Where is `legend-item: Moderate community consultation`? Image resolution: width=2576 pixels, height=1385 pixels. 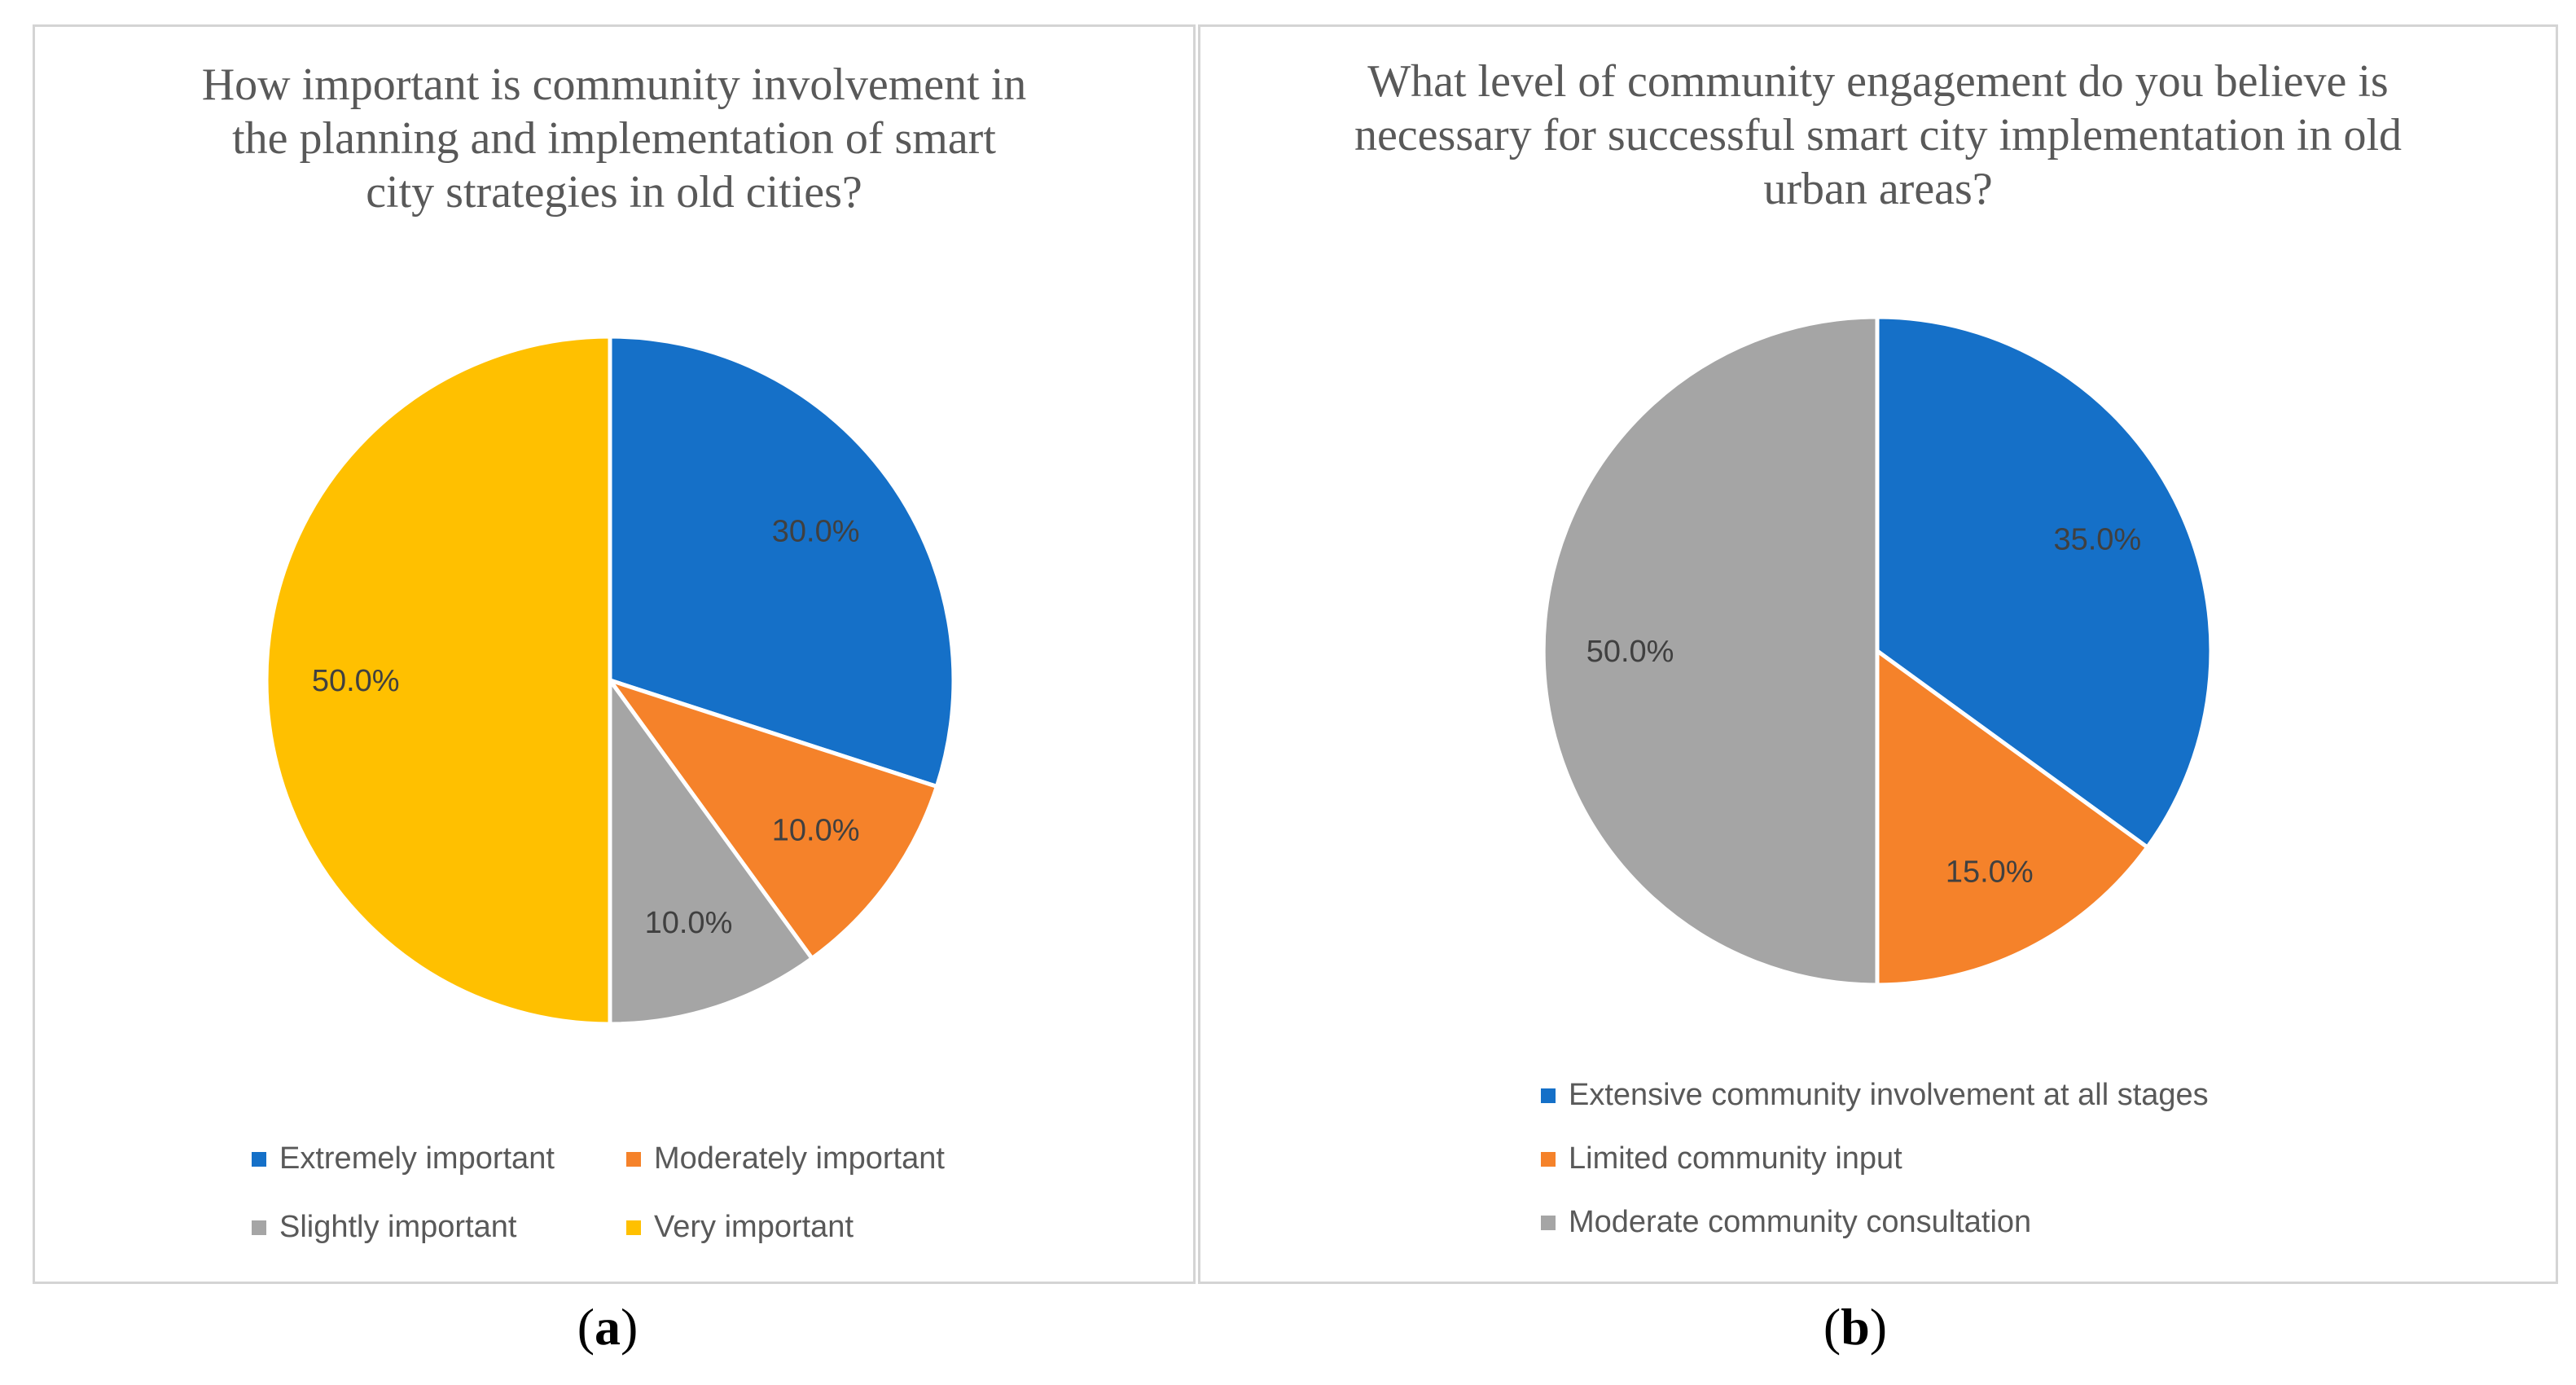 legend-item: Moderate community consultation is located at coordinates (1786, 1222).